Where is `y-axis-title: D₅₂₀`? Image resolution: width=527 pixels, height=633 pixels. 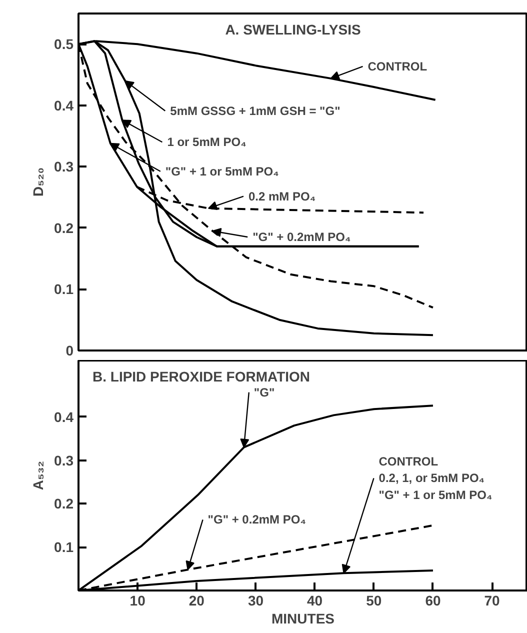 y-axis-title: D₅₂₀ is located at coordinates (38, 182).